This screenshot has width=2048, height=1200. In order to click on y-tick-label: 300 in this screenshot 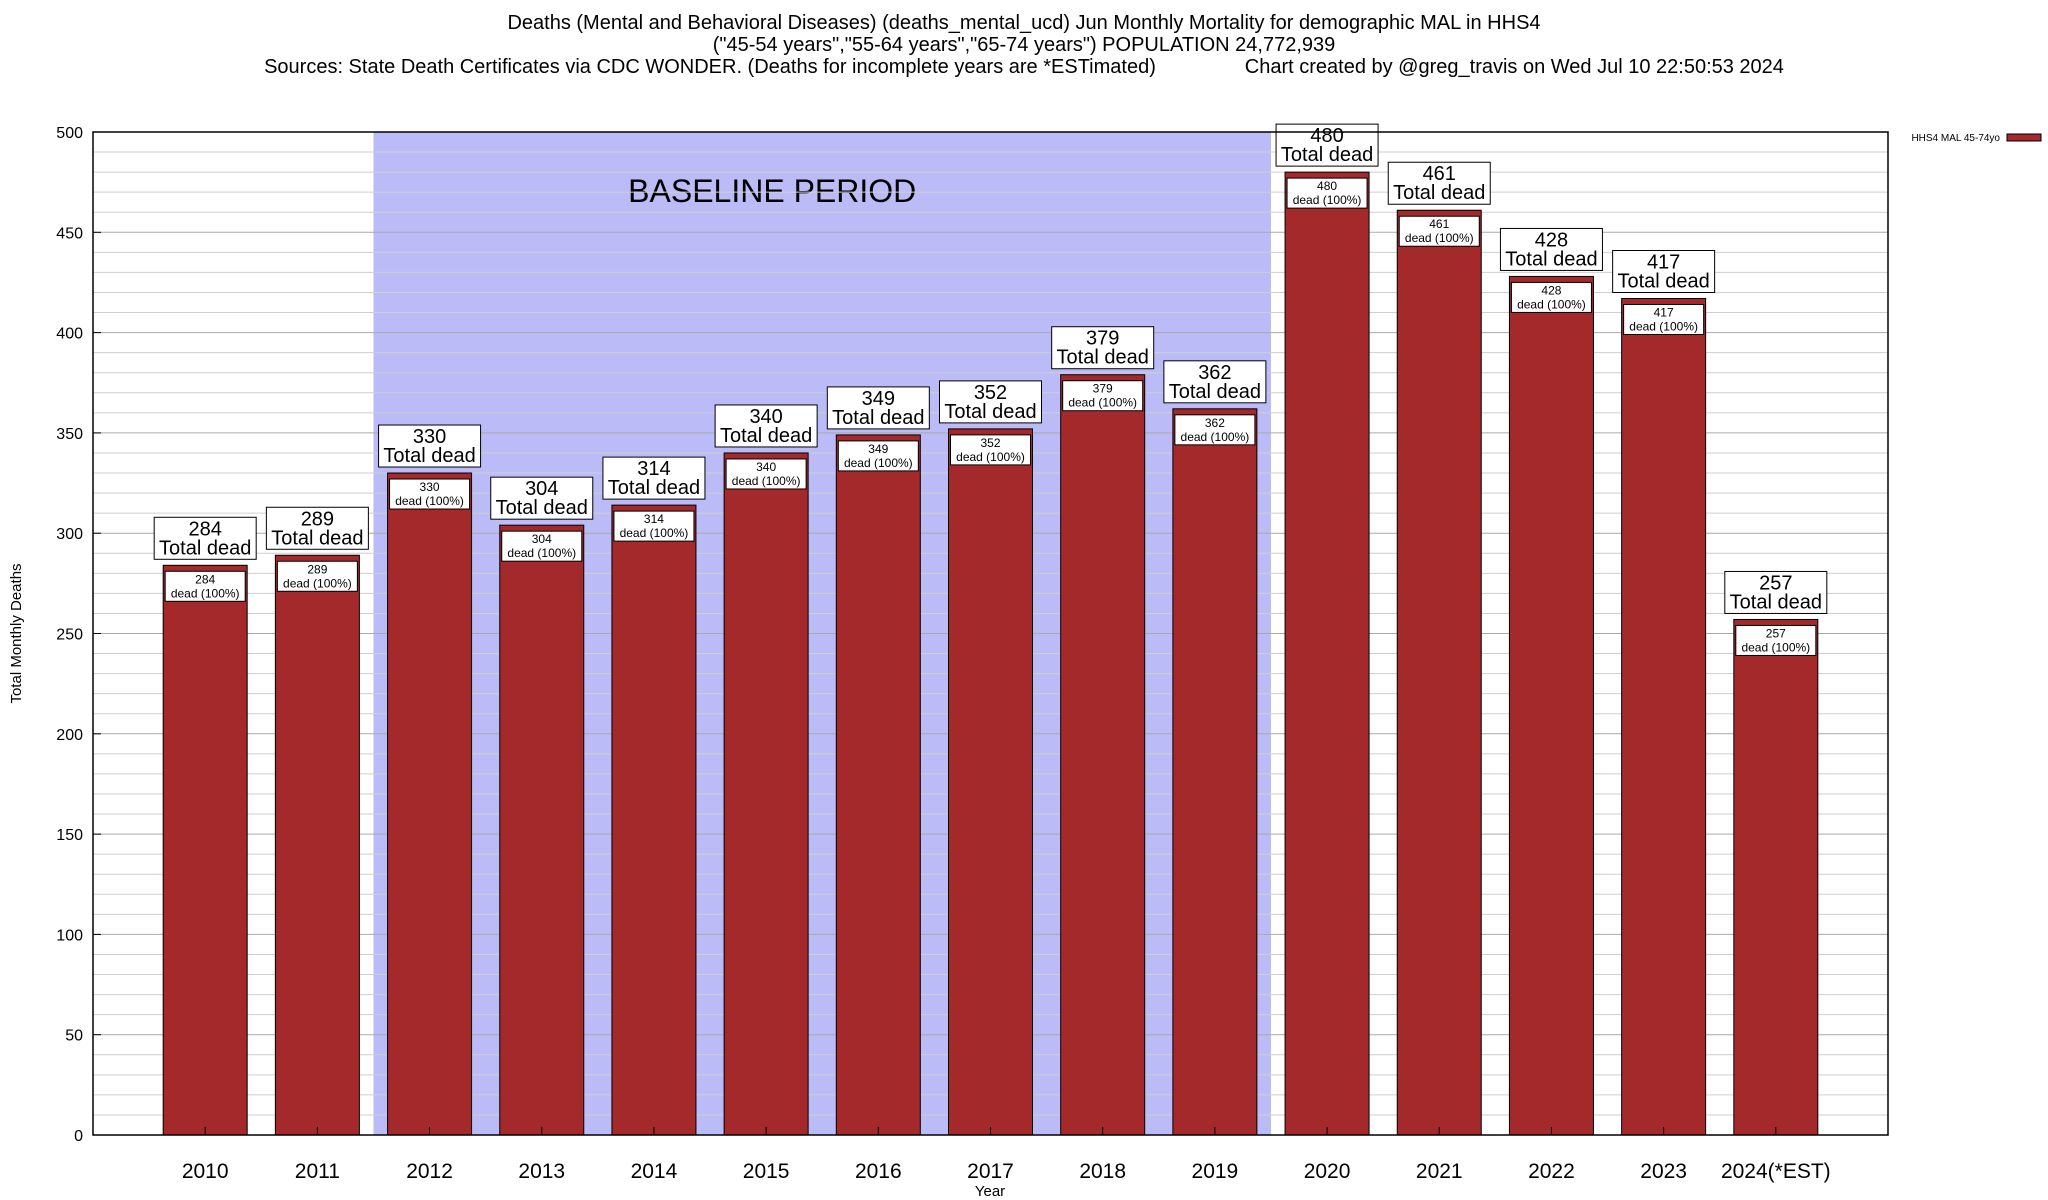, I will do `click(69, 534)`.